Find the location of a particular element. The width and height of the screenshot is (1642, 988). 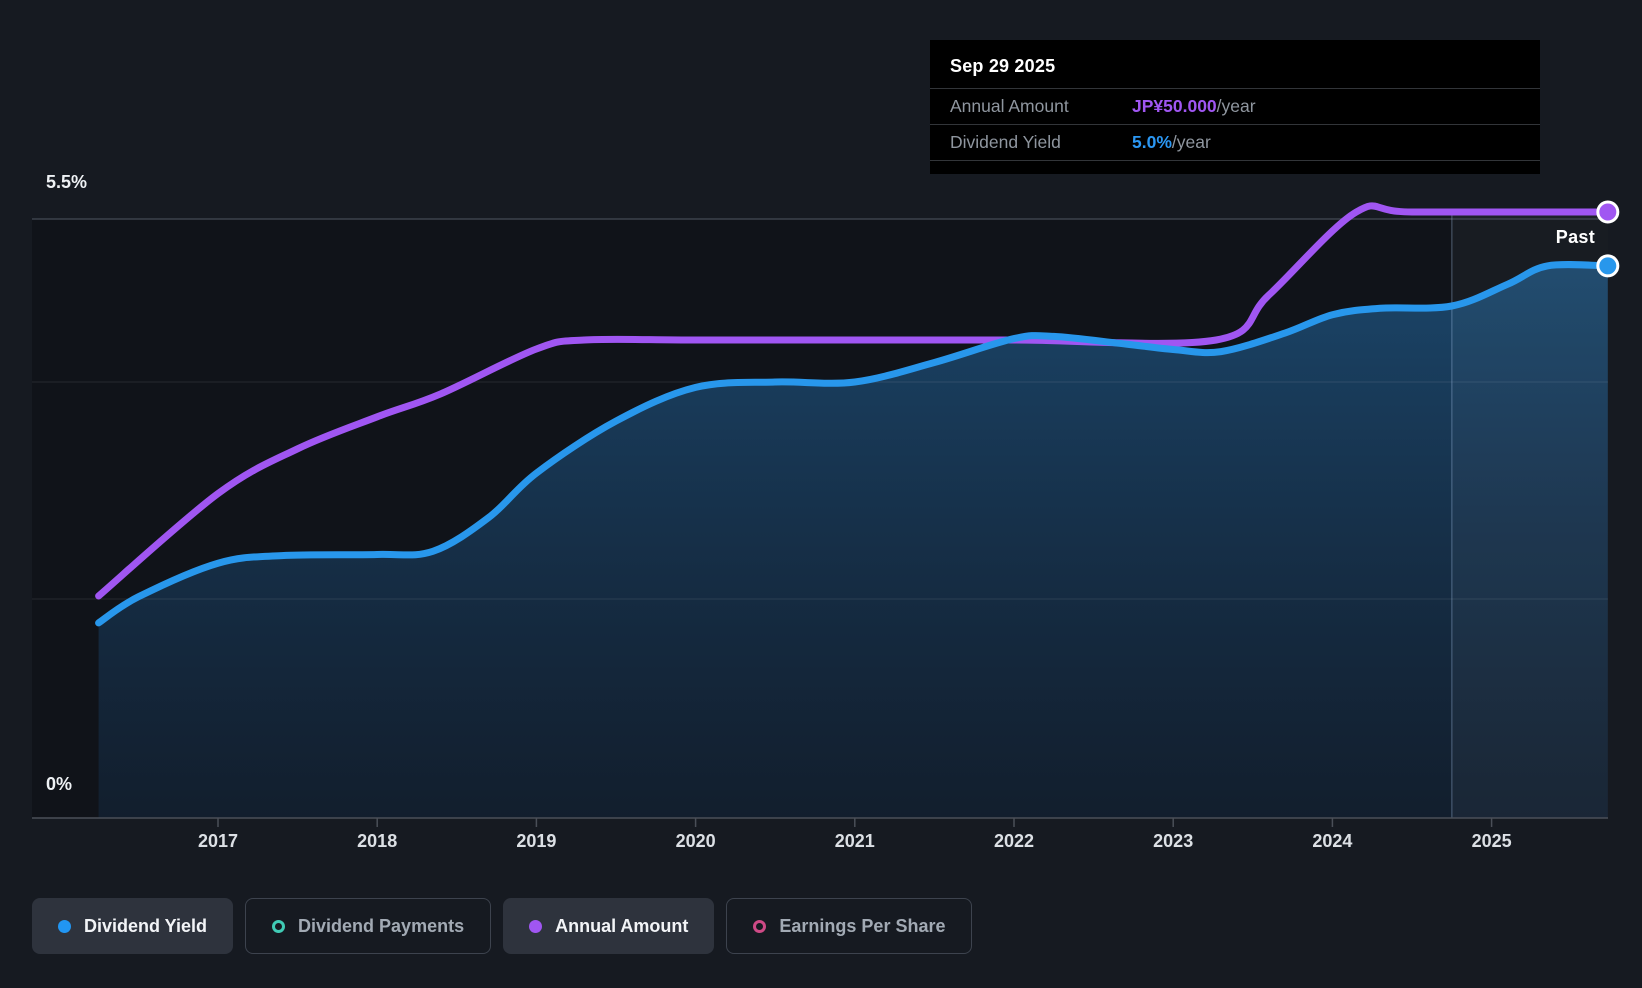

legend-label: Dividend Payments is located at coordinates (381, 925).